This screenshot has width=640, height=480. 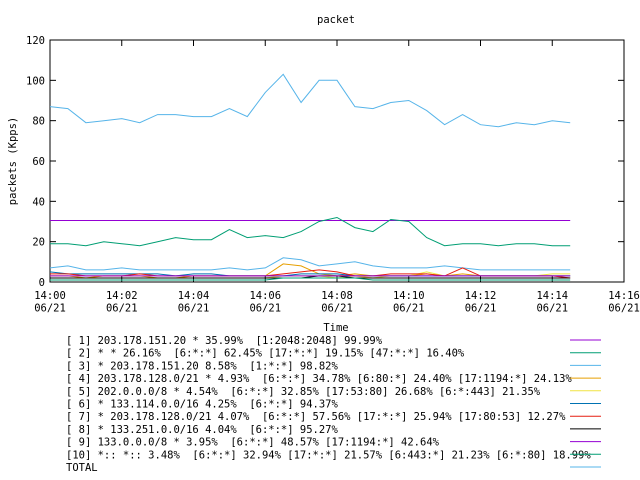 I want to click on x-tick-label: 14:12 06/21, so click(x=481, y=302).